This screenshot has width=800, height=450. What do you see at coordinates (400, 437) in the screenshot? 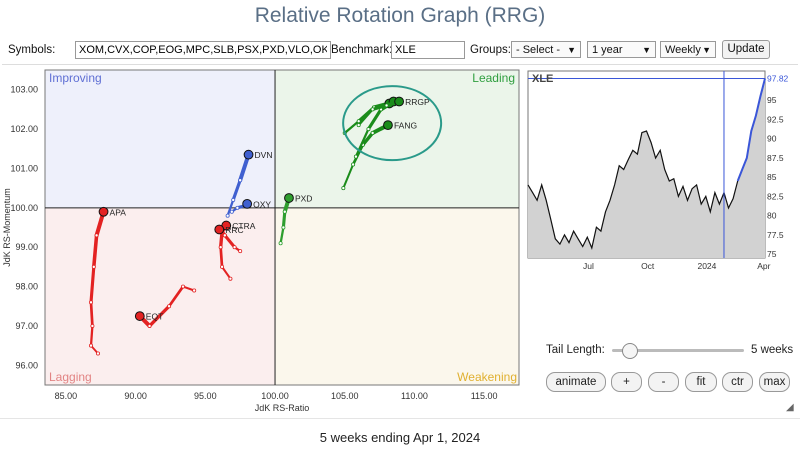
I see `footer-caption: 5 weeks ending Apr 1, 2024` at bounding box center [400, 437].